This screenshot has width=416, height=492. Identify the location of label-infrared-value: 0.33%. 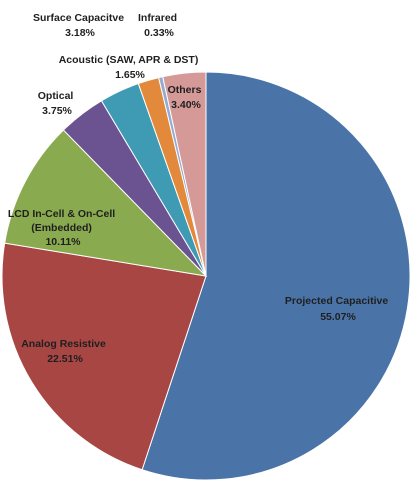
(159, 33).